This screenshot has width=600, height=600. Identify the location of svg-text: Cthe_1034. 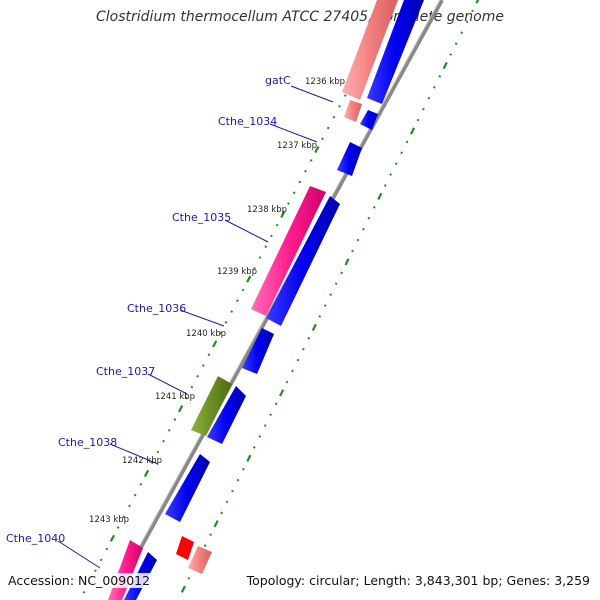
(247, 121).